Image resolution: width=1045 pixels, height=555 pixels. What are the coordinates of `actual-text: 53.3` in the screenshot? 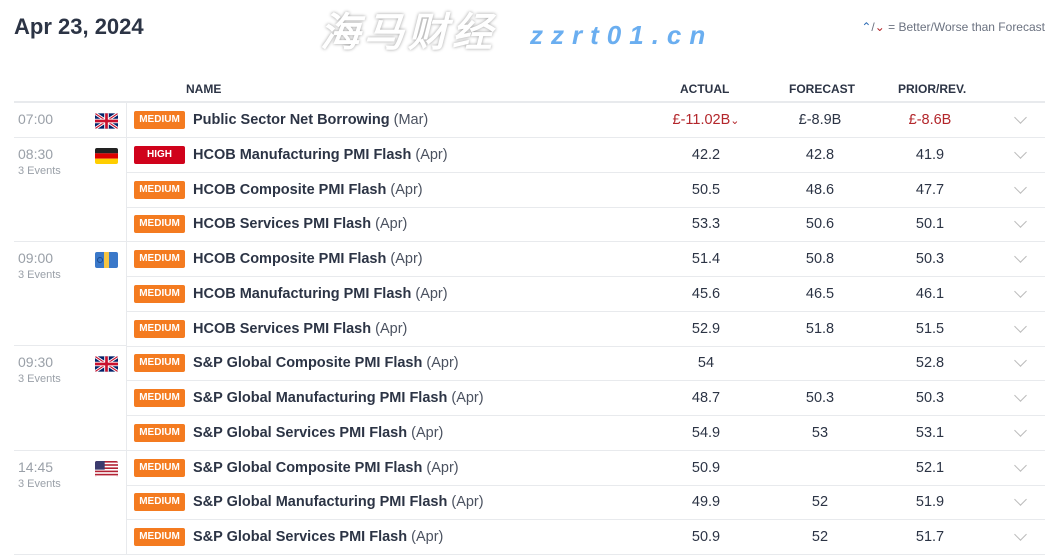 It's located at (706, 224).